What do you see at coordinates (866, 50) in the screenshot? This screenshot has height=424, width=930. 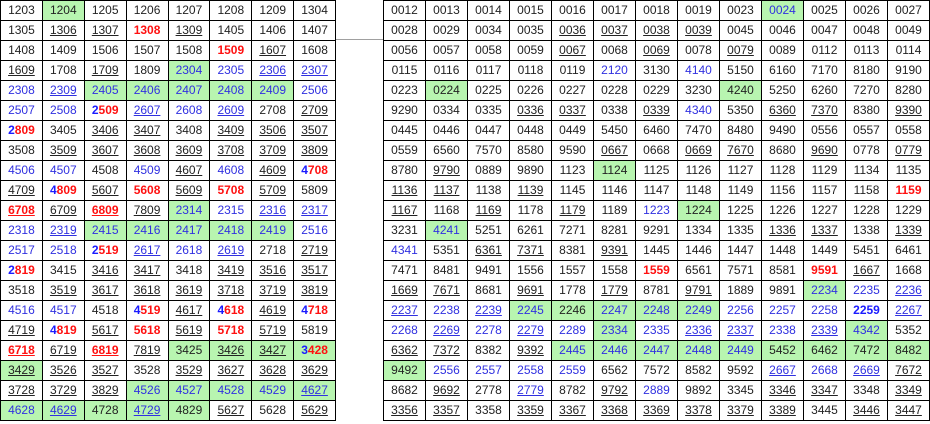 I see `grid-cell: 0113` at bounding box center [866, 50].